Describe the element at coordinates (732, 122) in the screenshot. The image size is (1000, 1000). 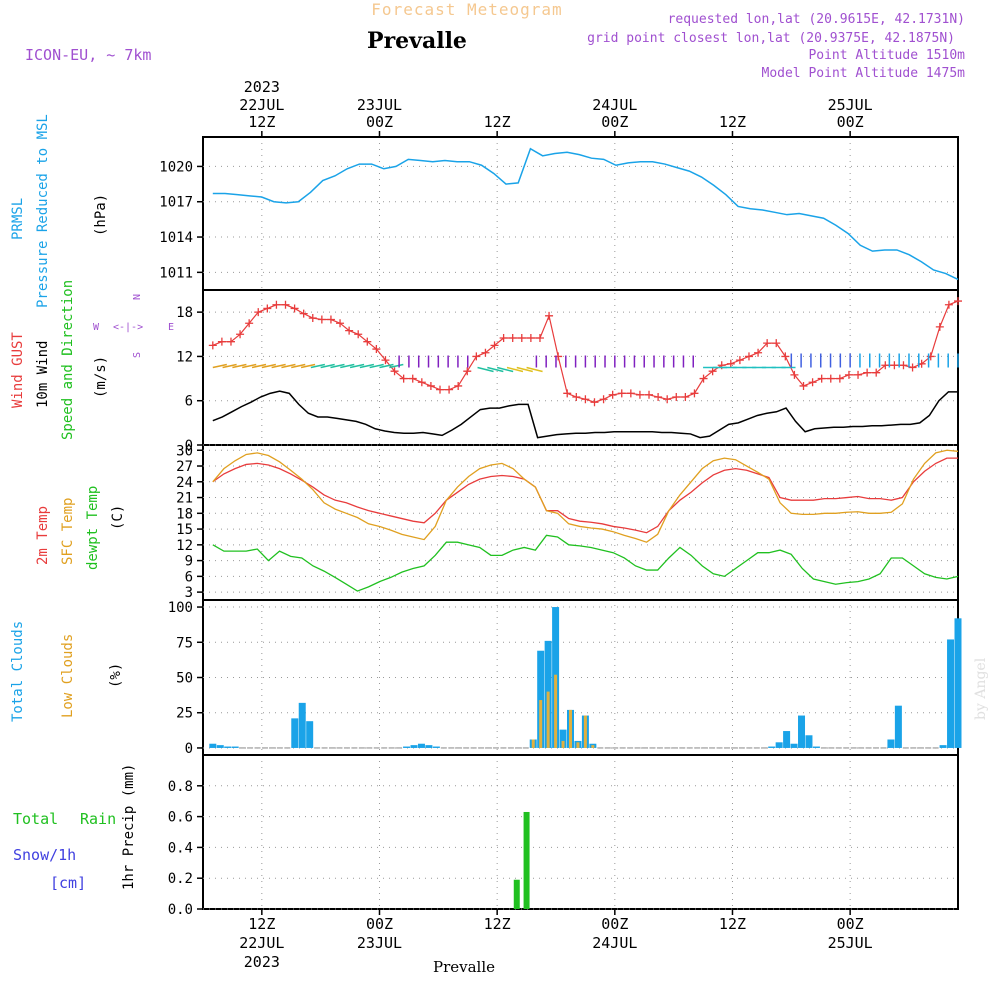
I see `top-hour-label: 12Z` at that location.